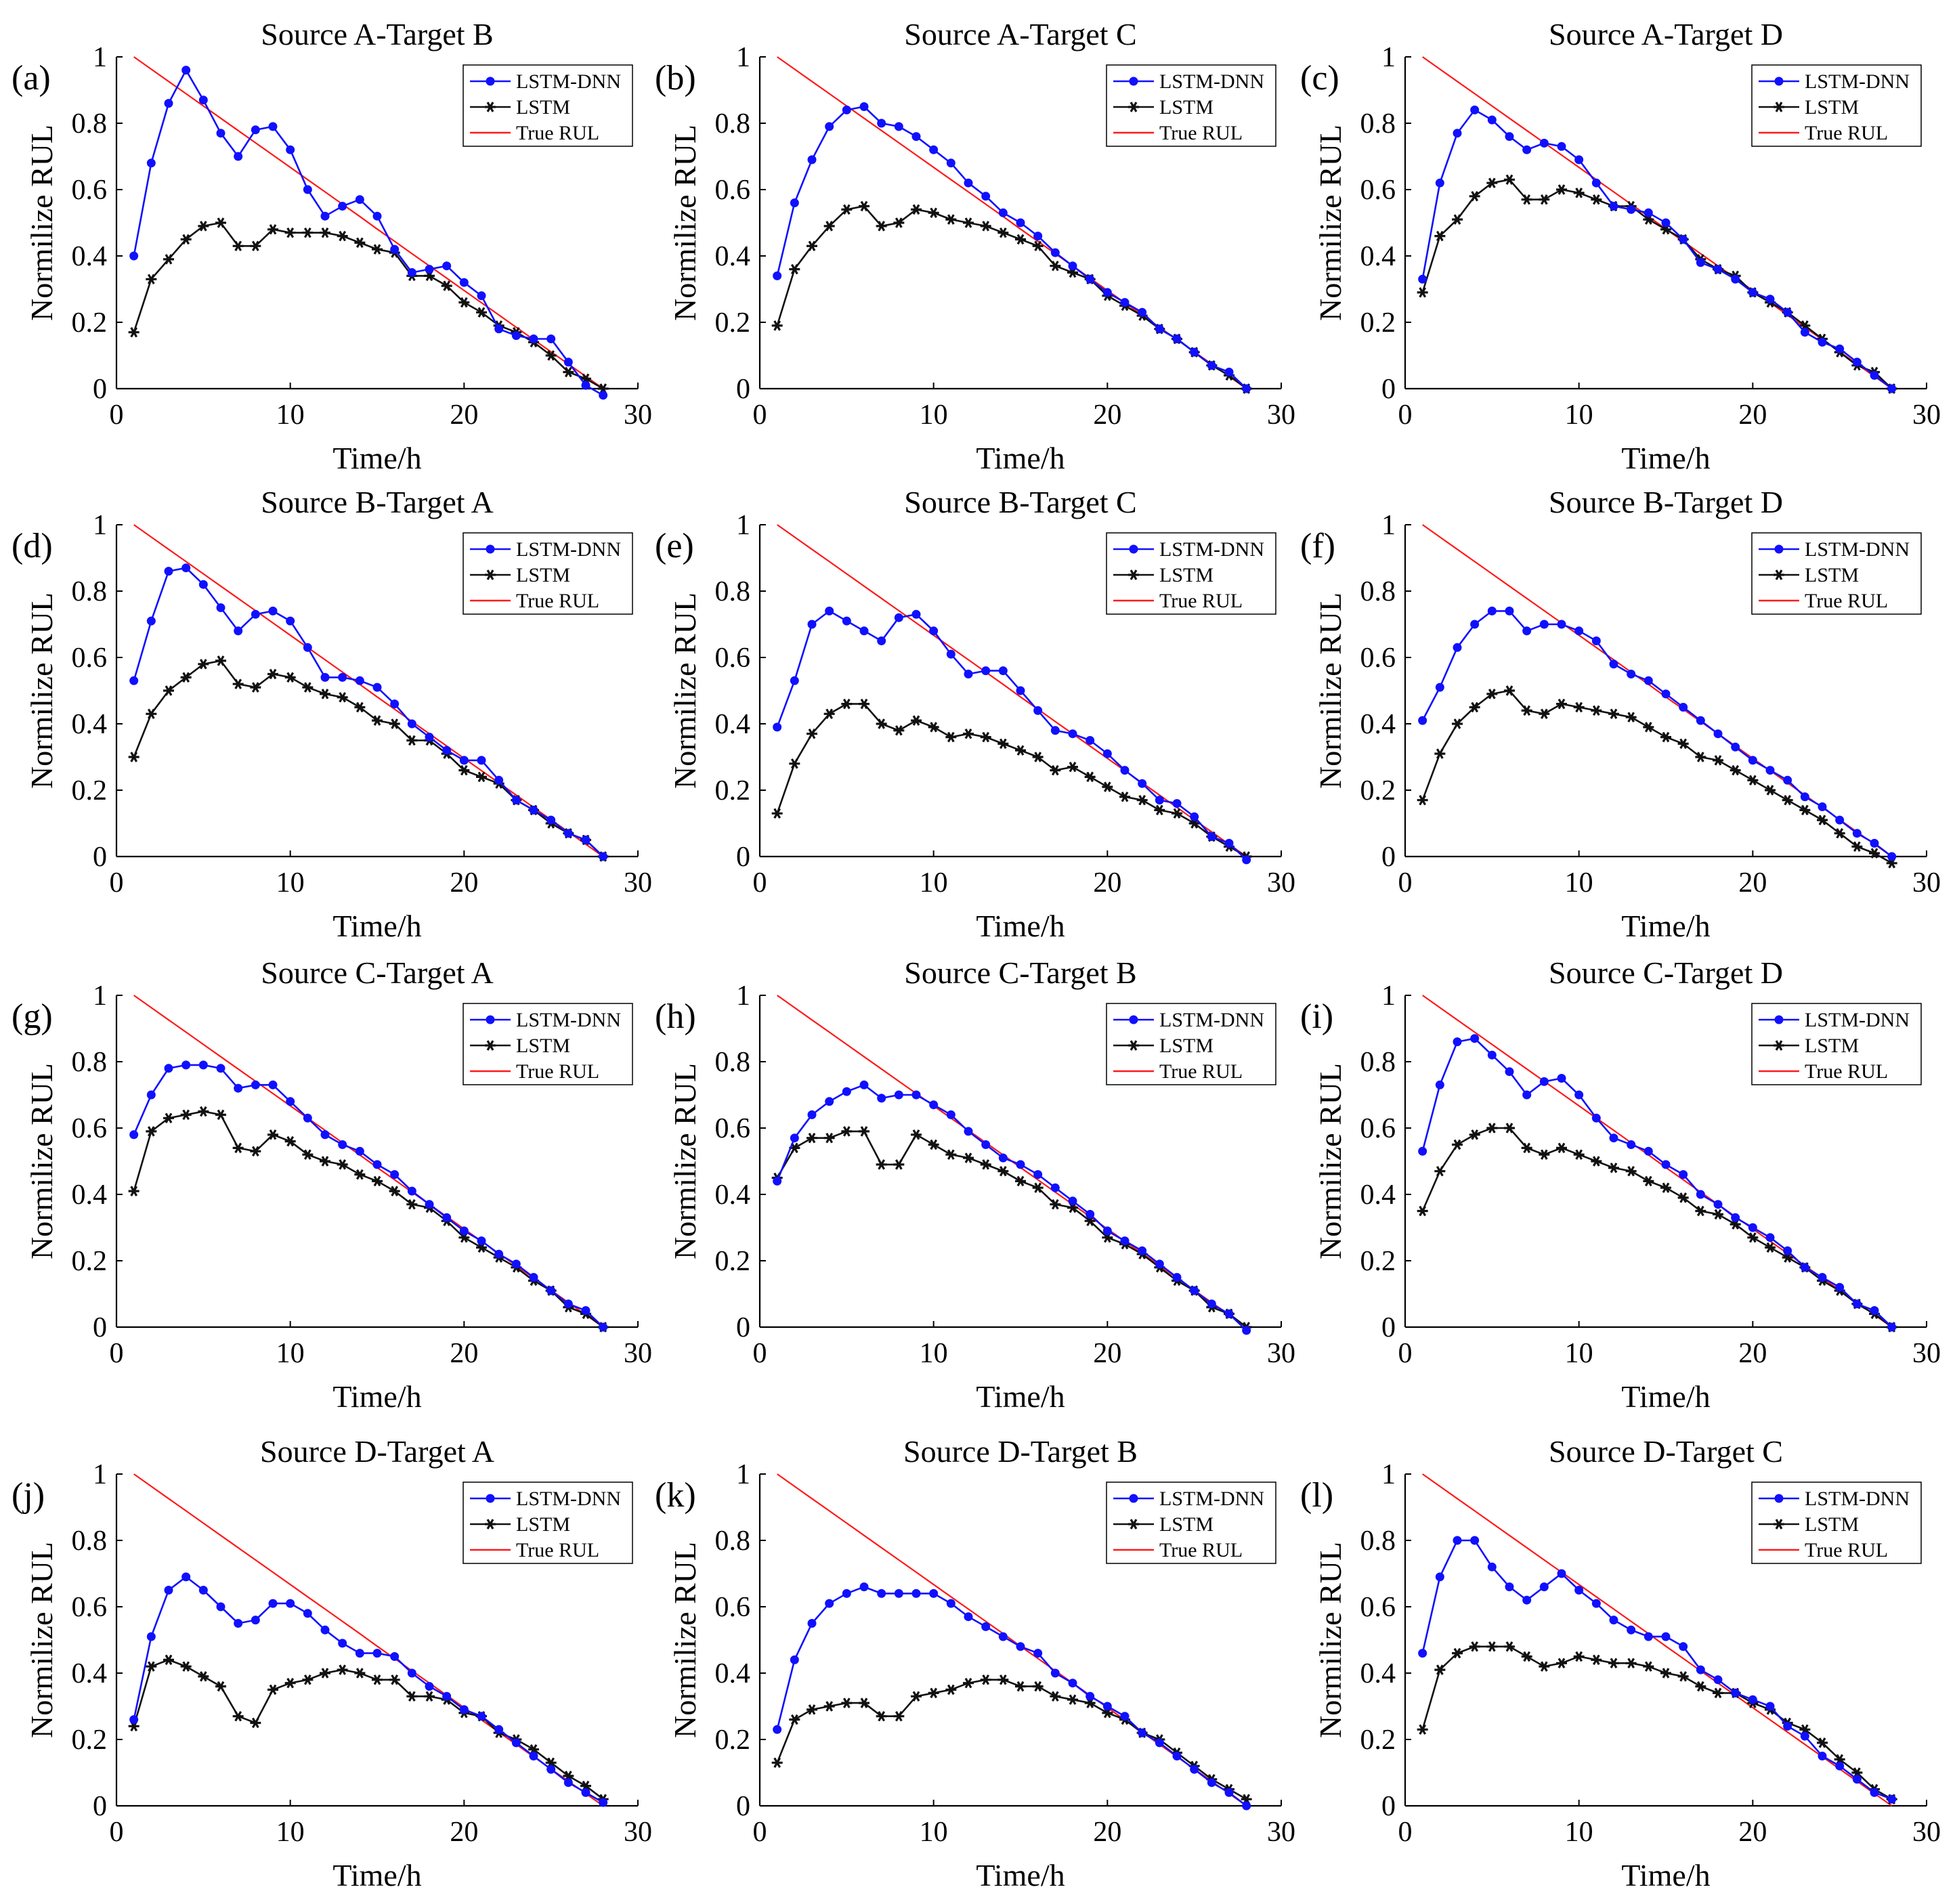 The width and height of the screenshot is (1955, 1904). Describe the element at coordinates (733, 256) in the screenshot. I see `y-tick-label: 0.4` at that location.